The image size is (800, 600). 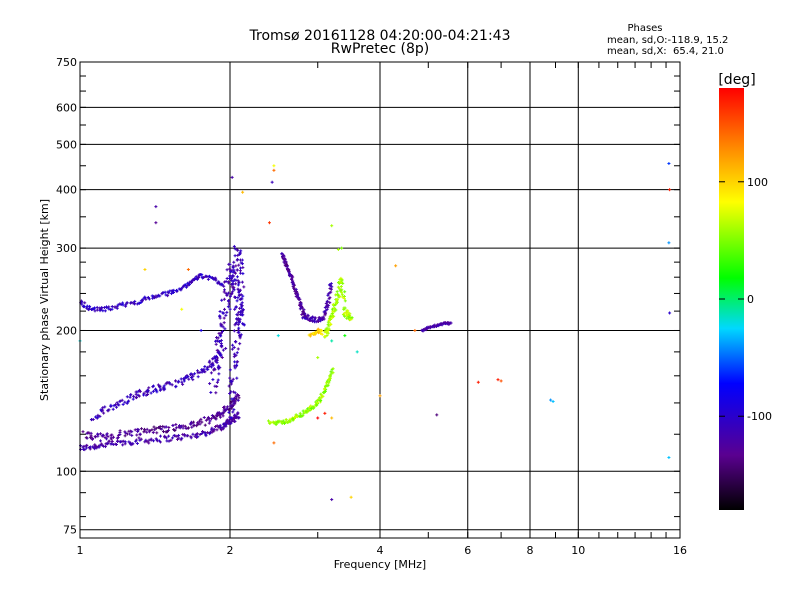 I want to click on colorbar-label: [deg], so click(x=736, y=80).